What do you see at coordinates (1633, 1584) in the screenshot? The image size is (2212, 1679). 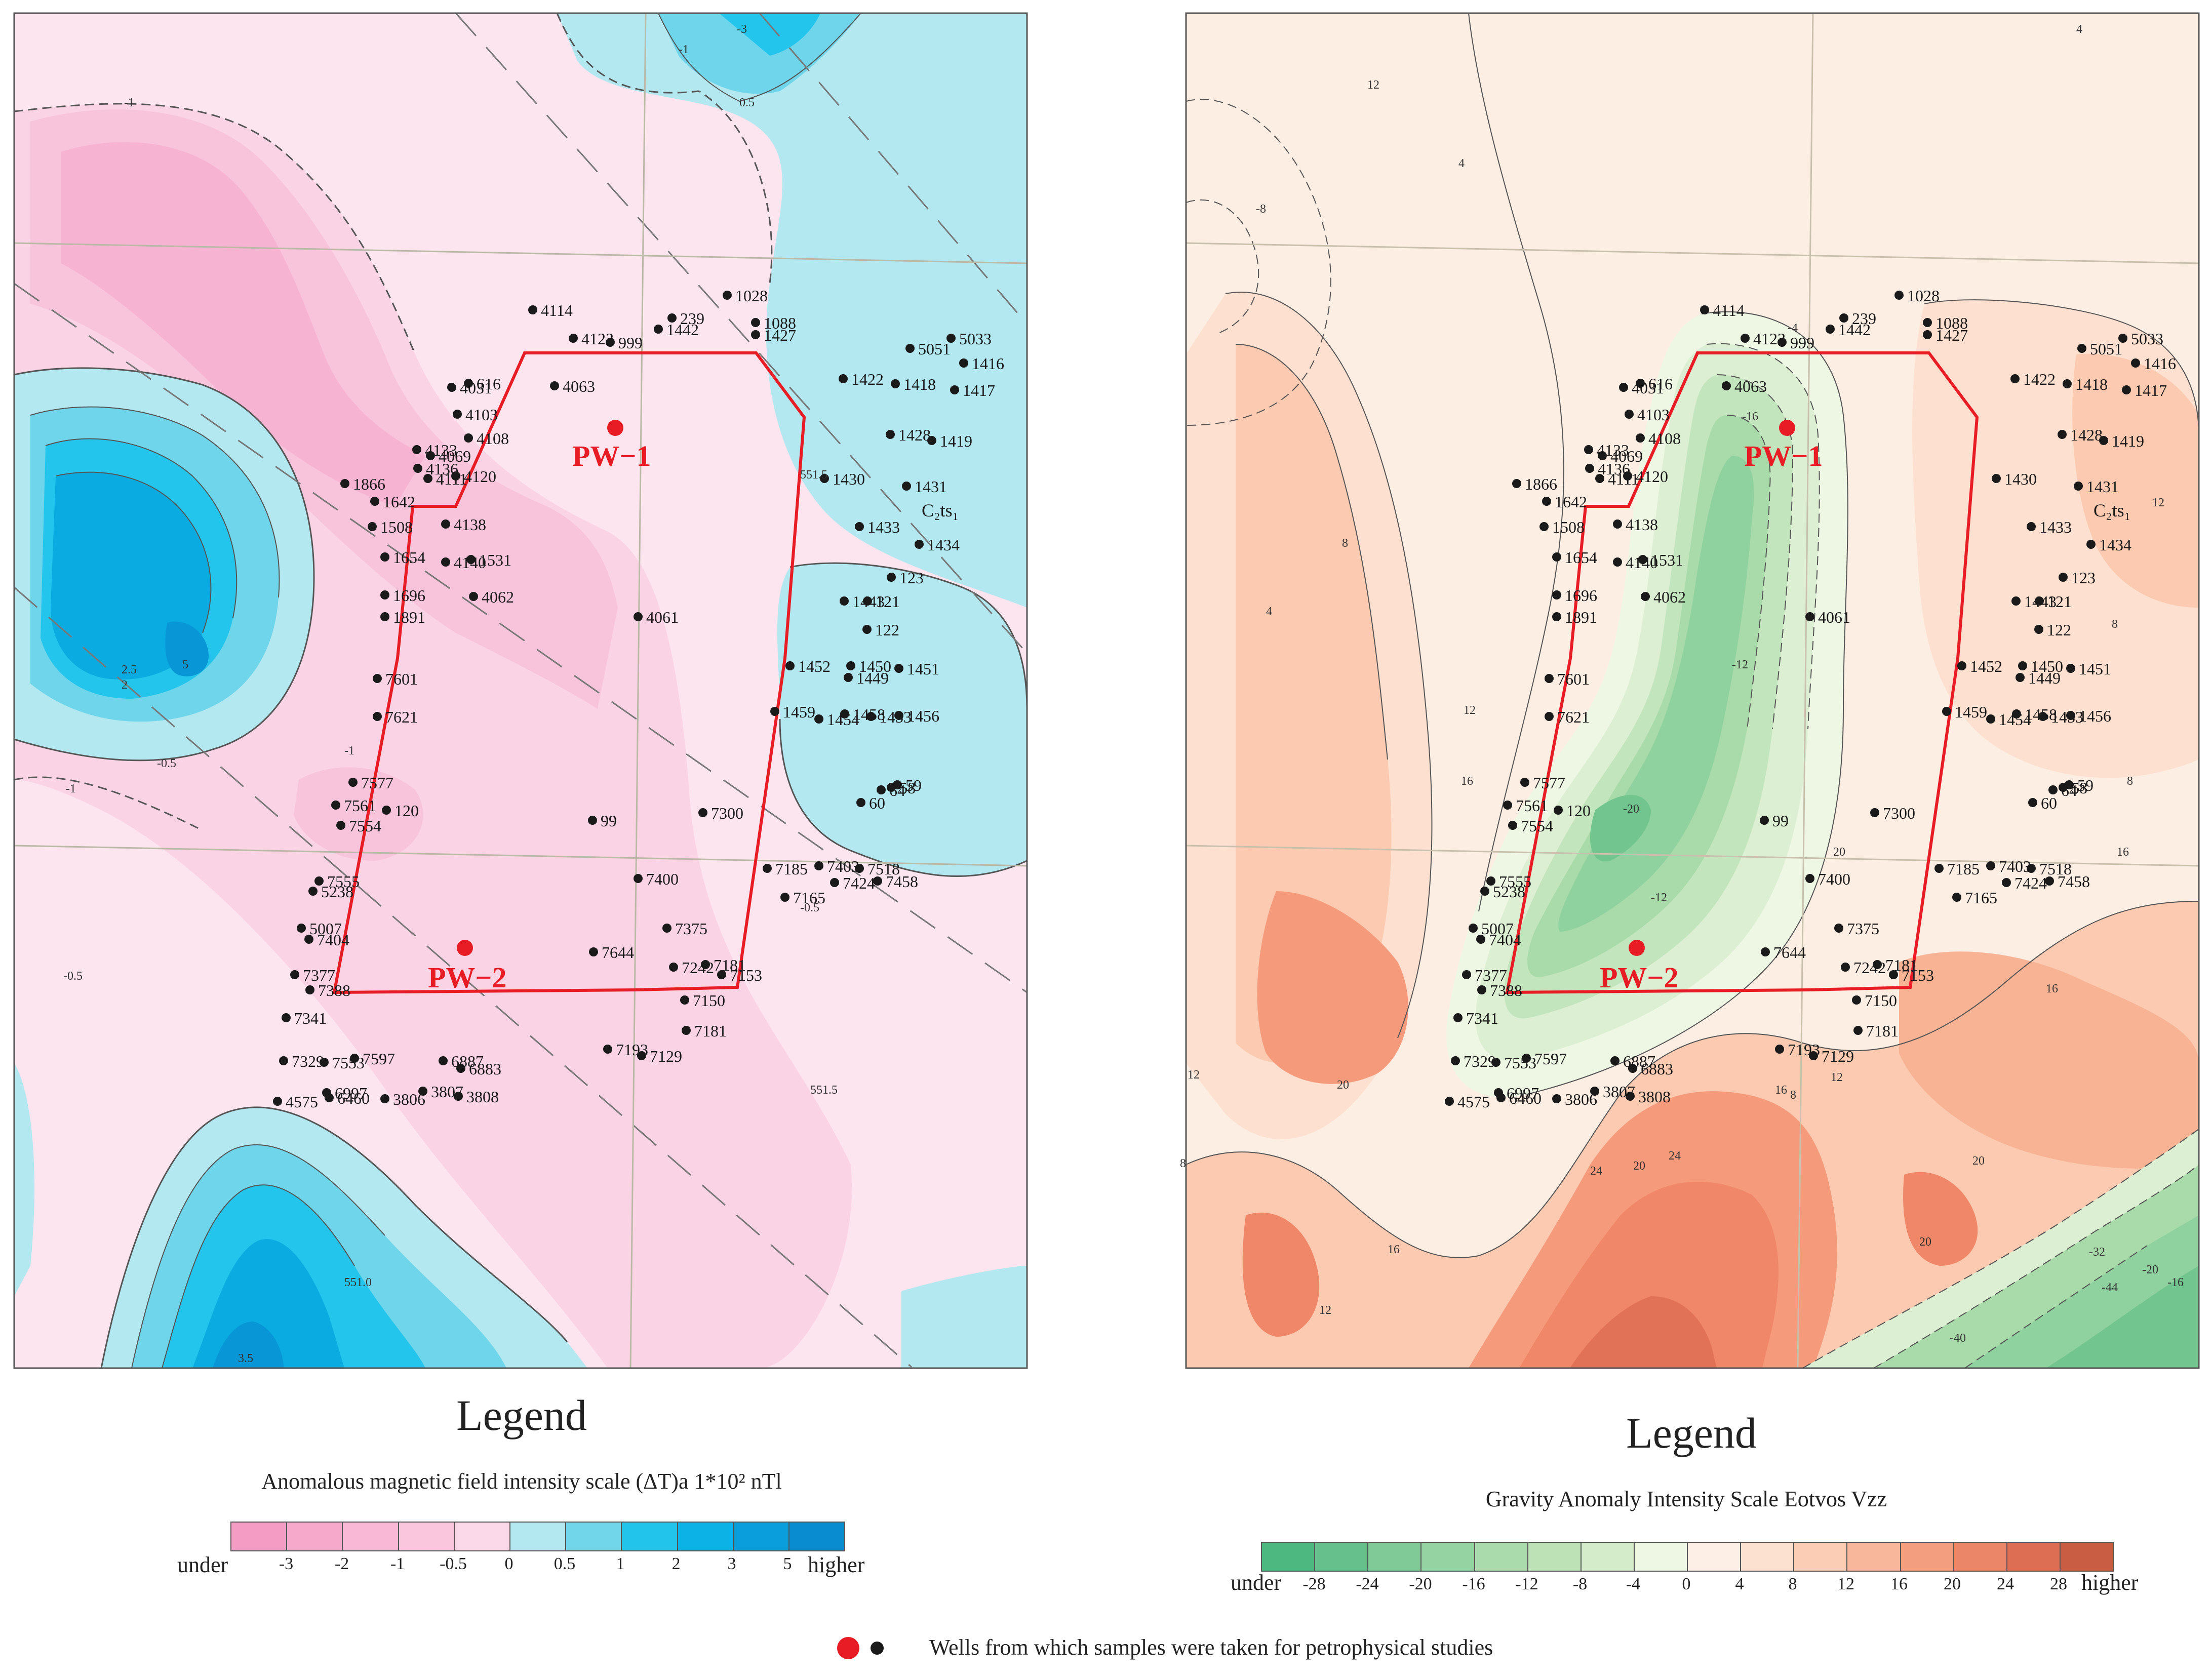 I see `scale-tick-label: -4` at bounding box center [1633, 1584].